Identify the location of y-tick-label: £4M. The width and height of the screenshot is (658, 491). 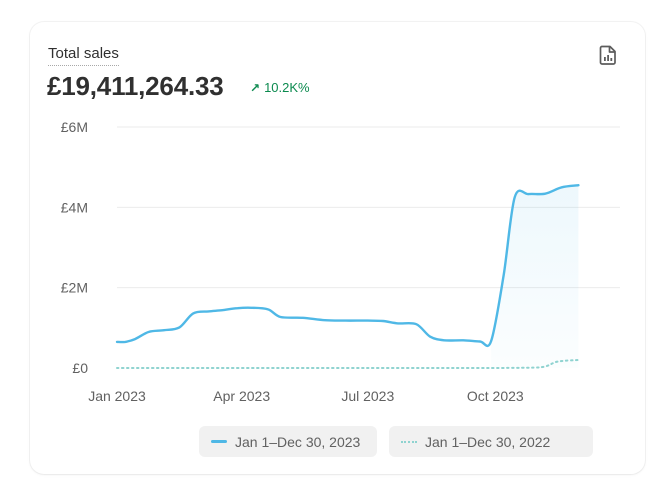
(74, 207).